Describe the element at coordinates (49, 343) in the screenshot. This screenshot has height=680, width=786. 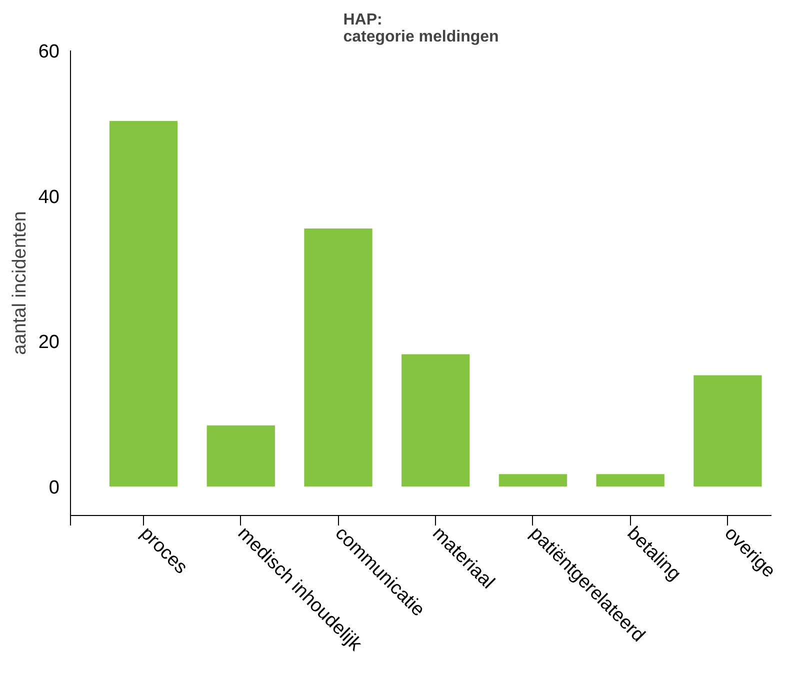
I see `y-tick-label: 20` at that location.